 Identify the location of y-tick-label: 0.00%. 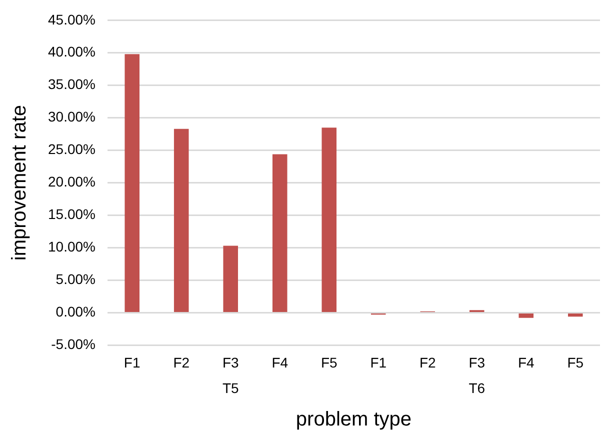
(76, 312).